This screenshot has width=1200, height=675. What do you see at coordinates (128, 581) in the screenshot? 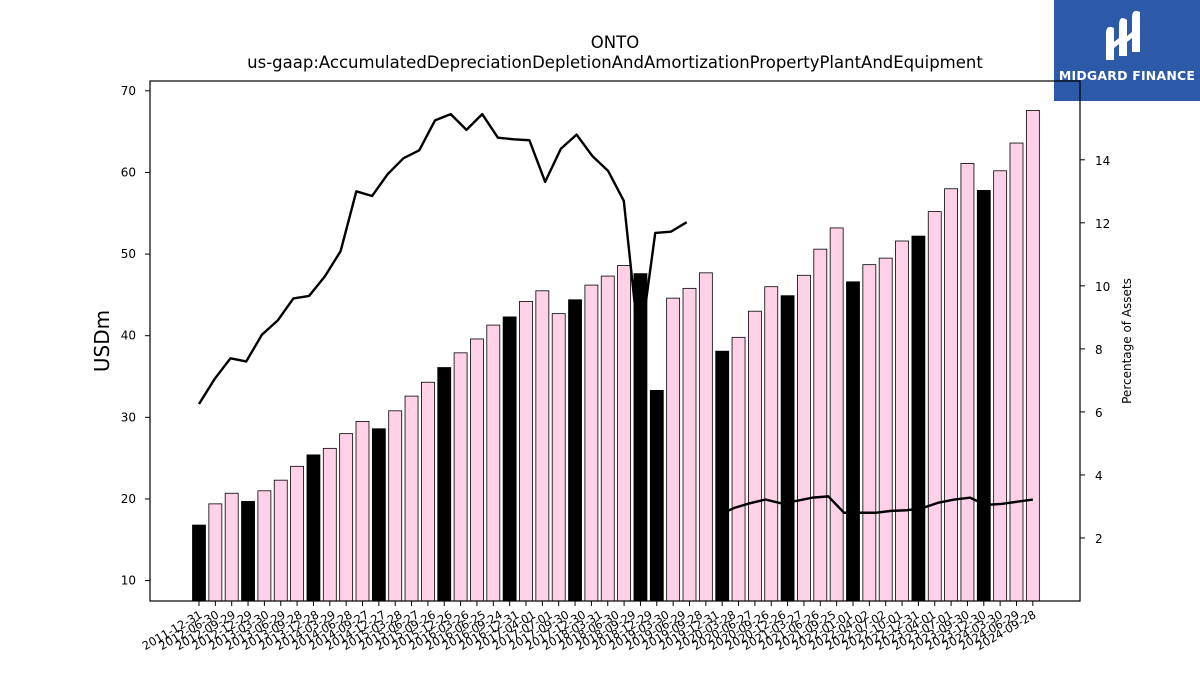
I see `y-tick-label: 10` at bounding box center [128, 581].